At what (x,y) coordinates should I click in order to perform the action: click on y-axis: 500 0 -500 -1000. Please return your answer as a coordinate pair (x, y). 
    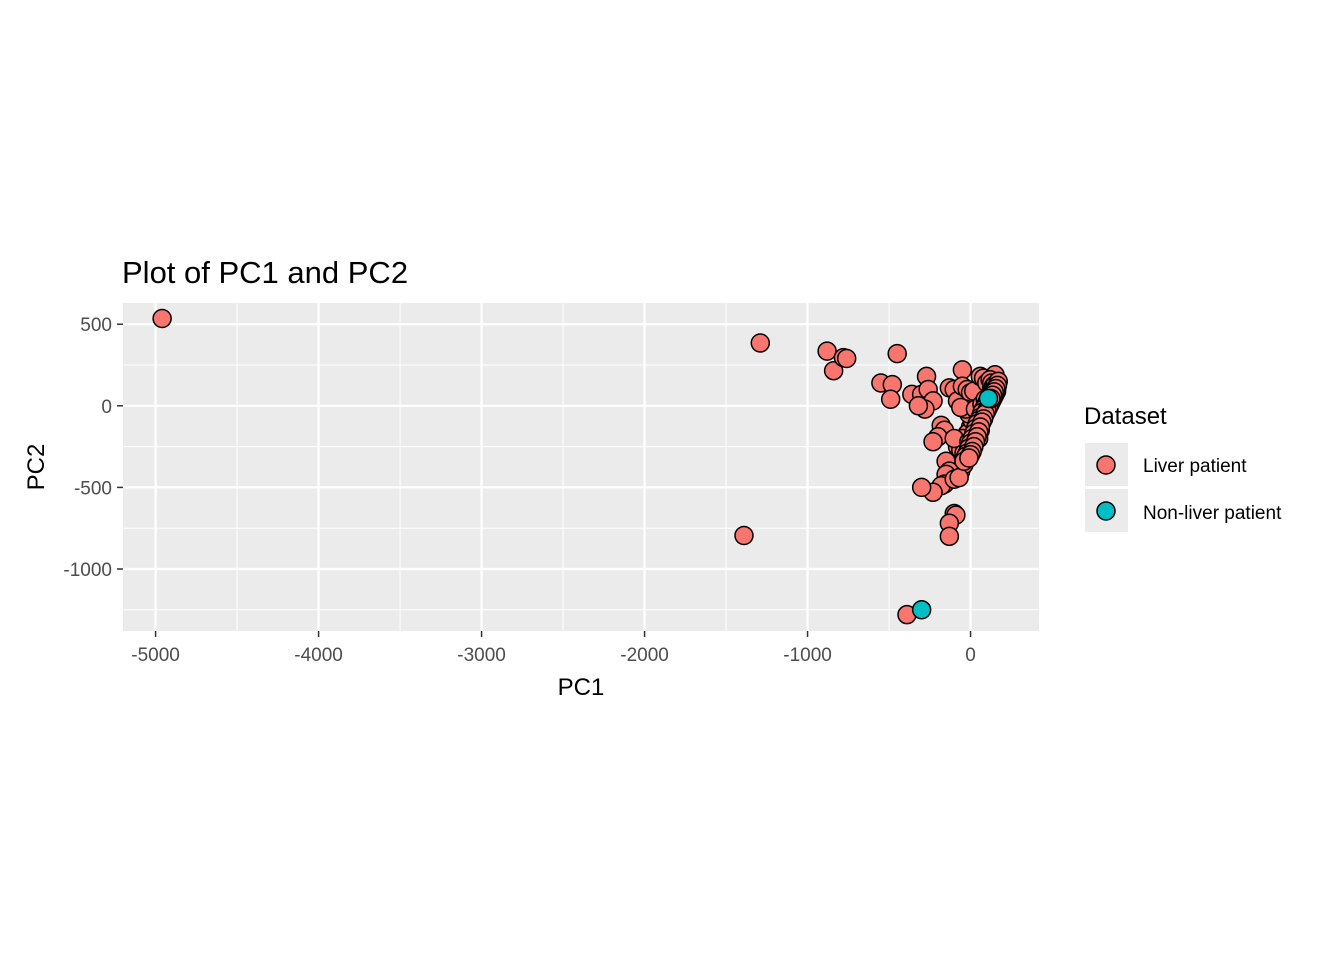
    Looking at the image, I should click on (93, 448).